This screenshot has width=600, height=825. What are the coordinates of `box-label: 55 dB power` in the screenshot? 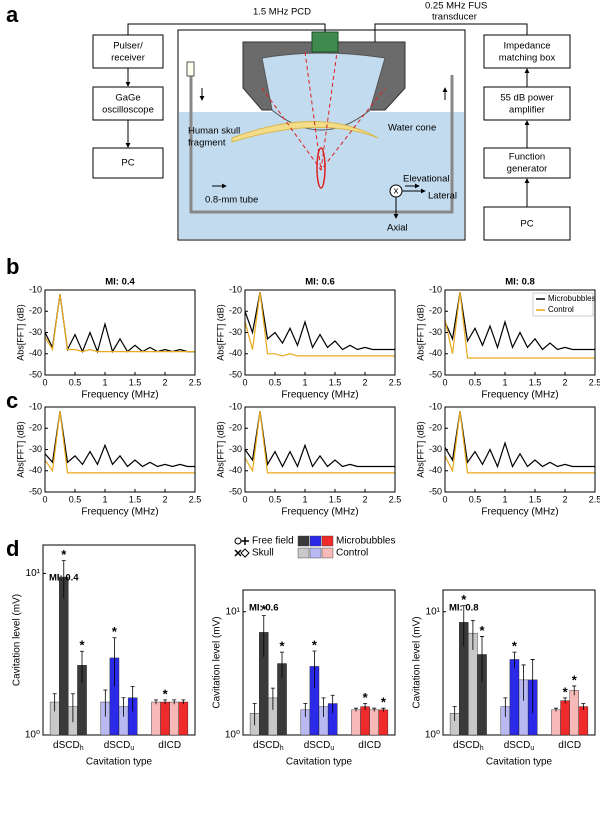 It's located at (526, 98).